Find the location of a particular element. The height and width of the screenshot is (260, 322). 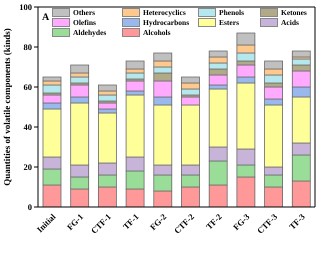

y-tick-label: 20 is located at coordinates (28, 167).